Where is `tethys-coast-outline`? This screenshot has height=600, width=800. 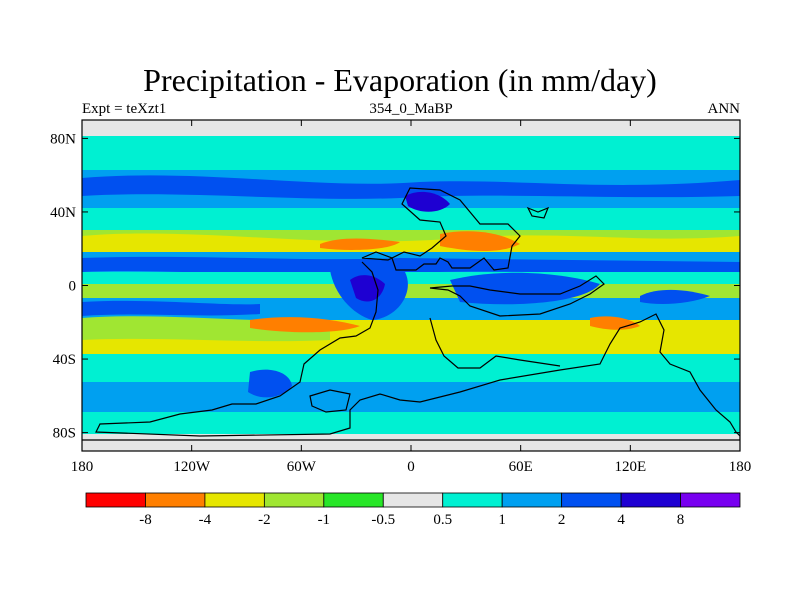 tethys-coast-outline is located at coordinates (517, 296).